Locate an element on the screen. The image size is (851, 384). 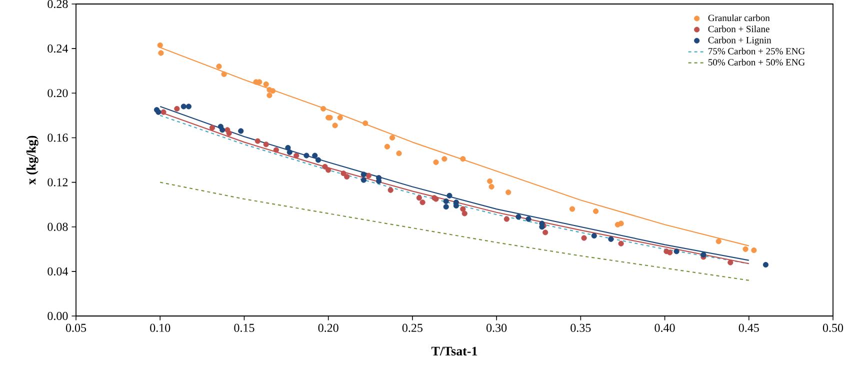
x-tick-label: 0.10 is located at coordinates (160, 328).